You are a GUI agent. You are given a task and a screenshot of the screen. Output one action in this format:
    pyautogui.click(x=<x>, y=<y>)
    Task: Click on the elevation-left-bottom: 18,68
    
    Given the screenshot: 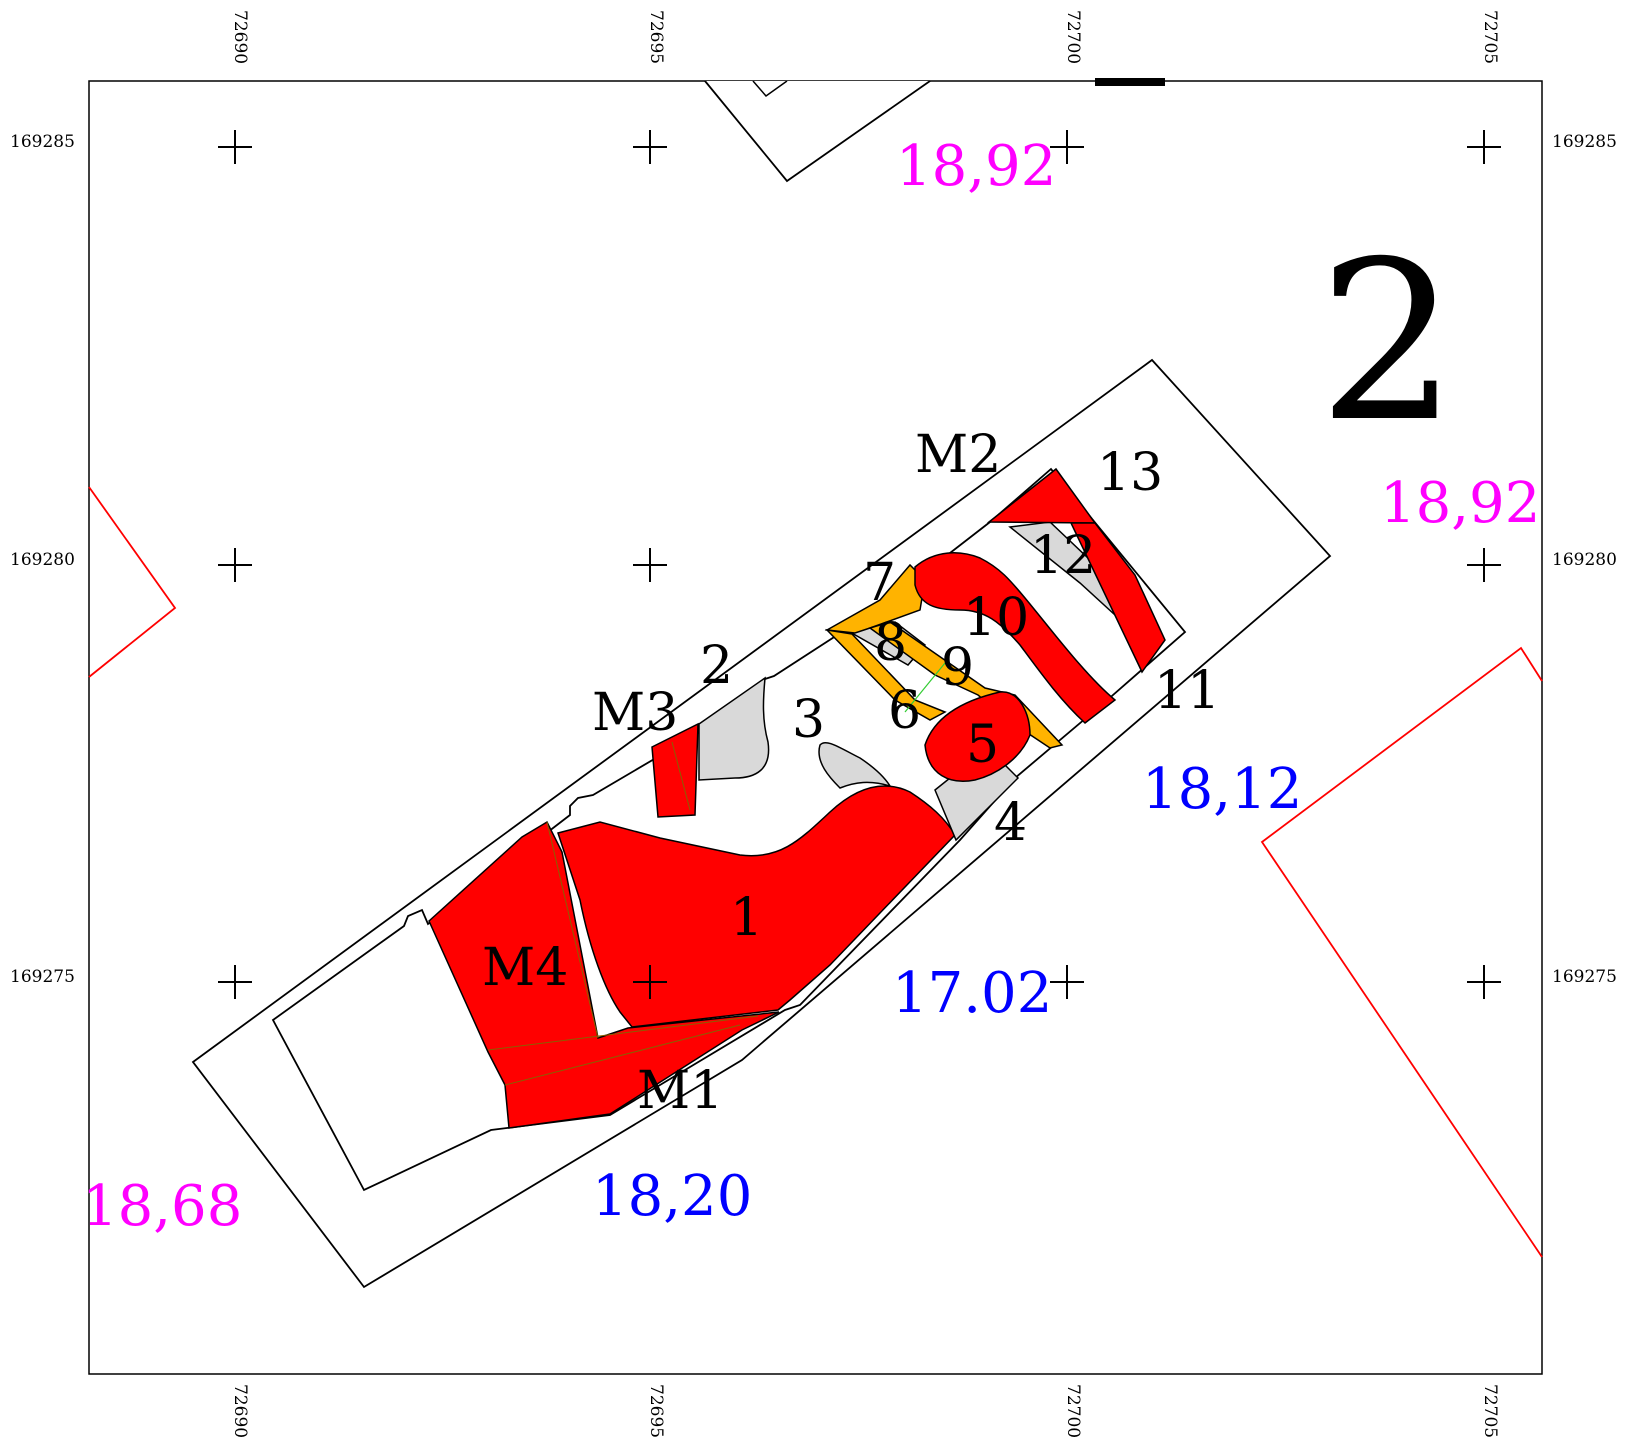 What is the action you would take?
    pyautogui.click(x=162, y=1206)
    